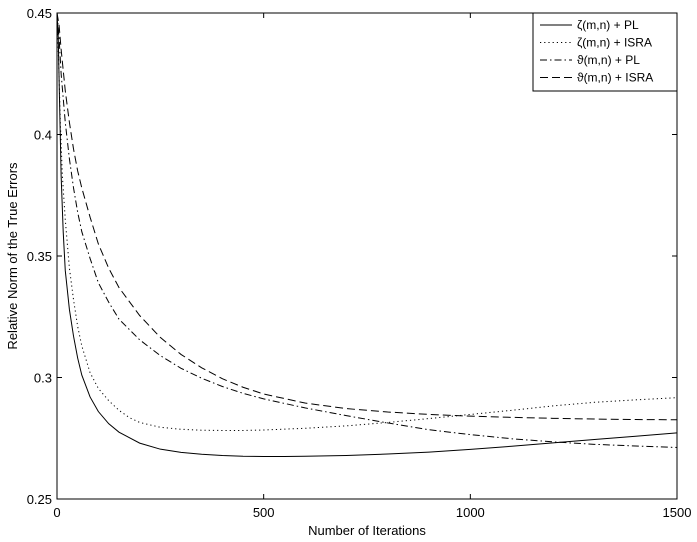  What do you see at coordinates (264, 512) in the screenshot?
I see `x-tick-label: 500` at bounding box center [264, 512].